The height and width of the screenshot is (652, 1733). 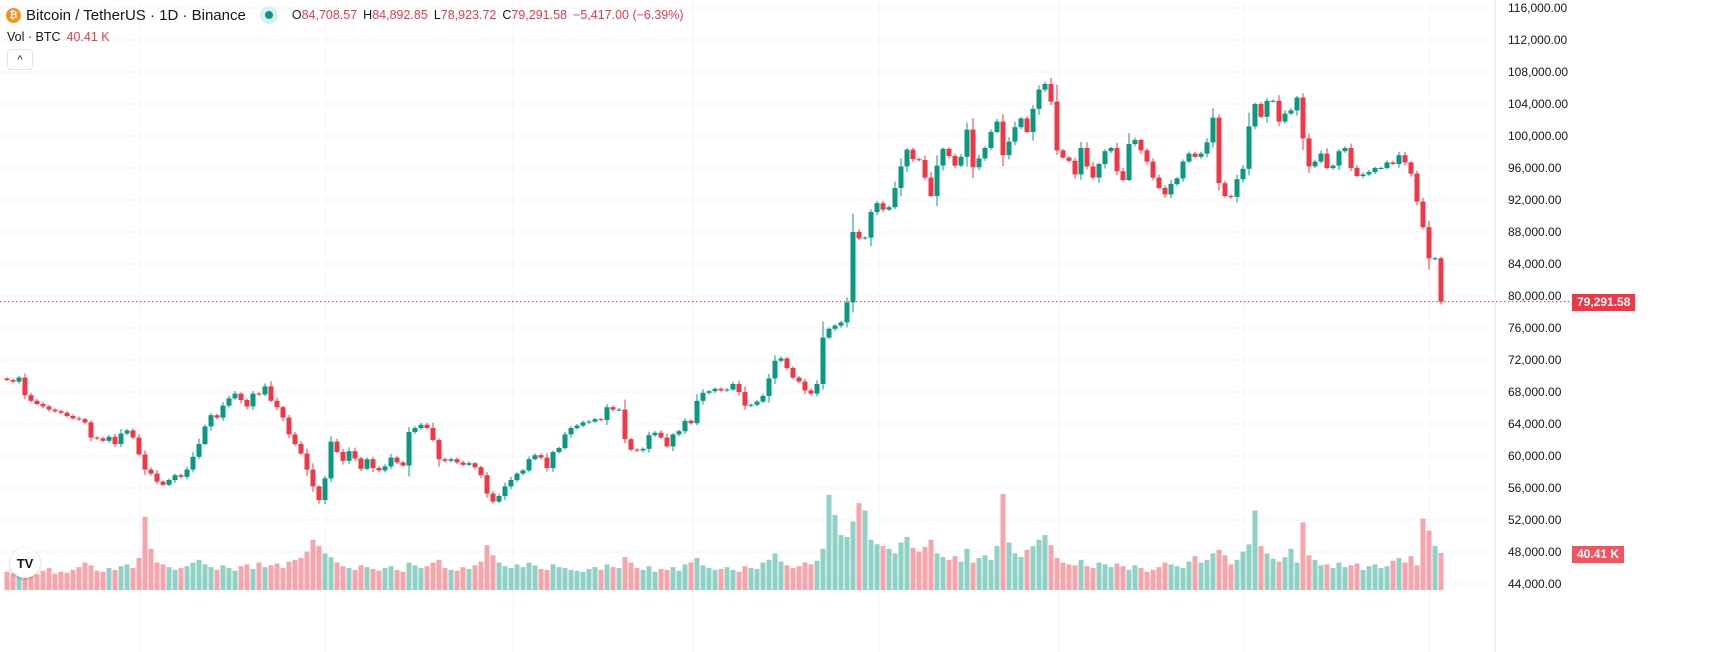 I want to click on ohlc-close: C79,291.58, so click(x=535, y=15).